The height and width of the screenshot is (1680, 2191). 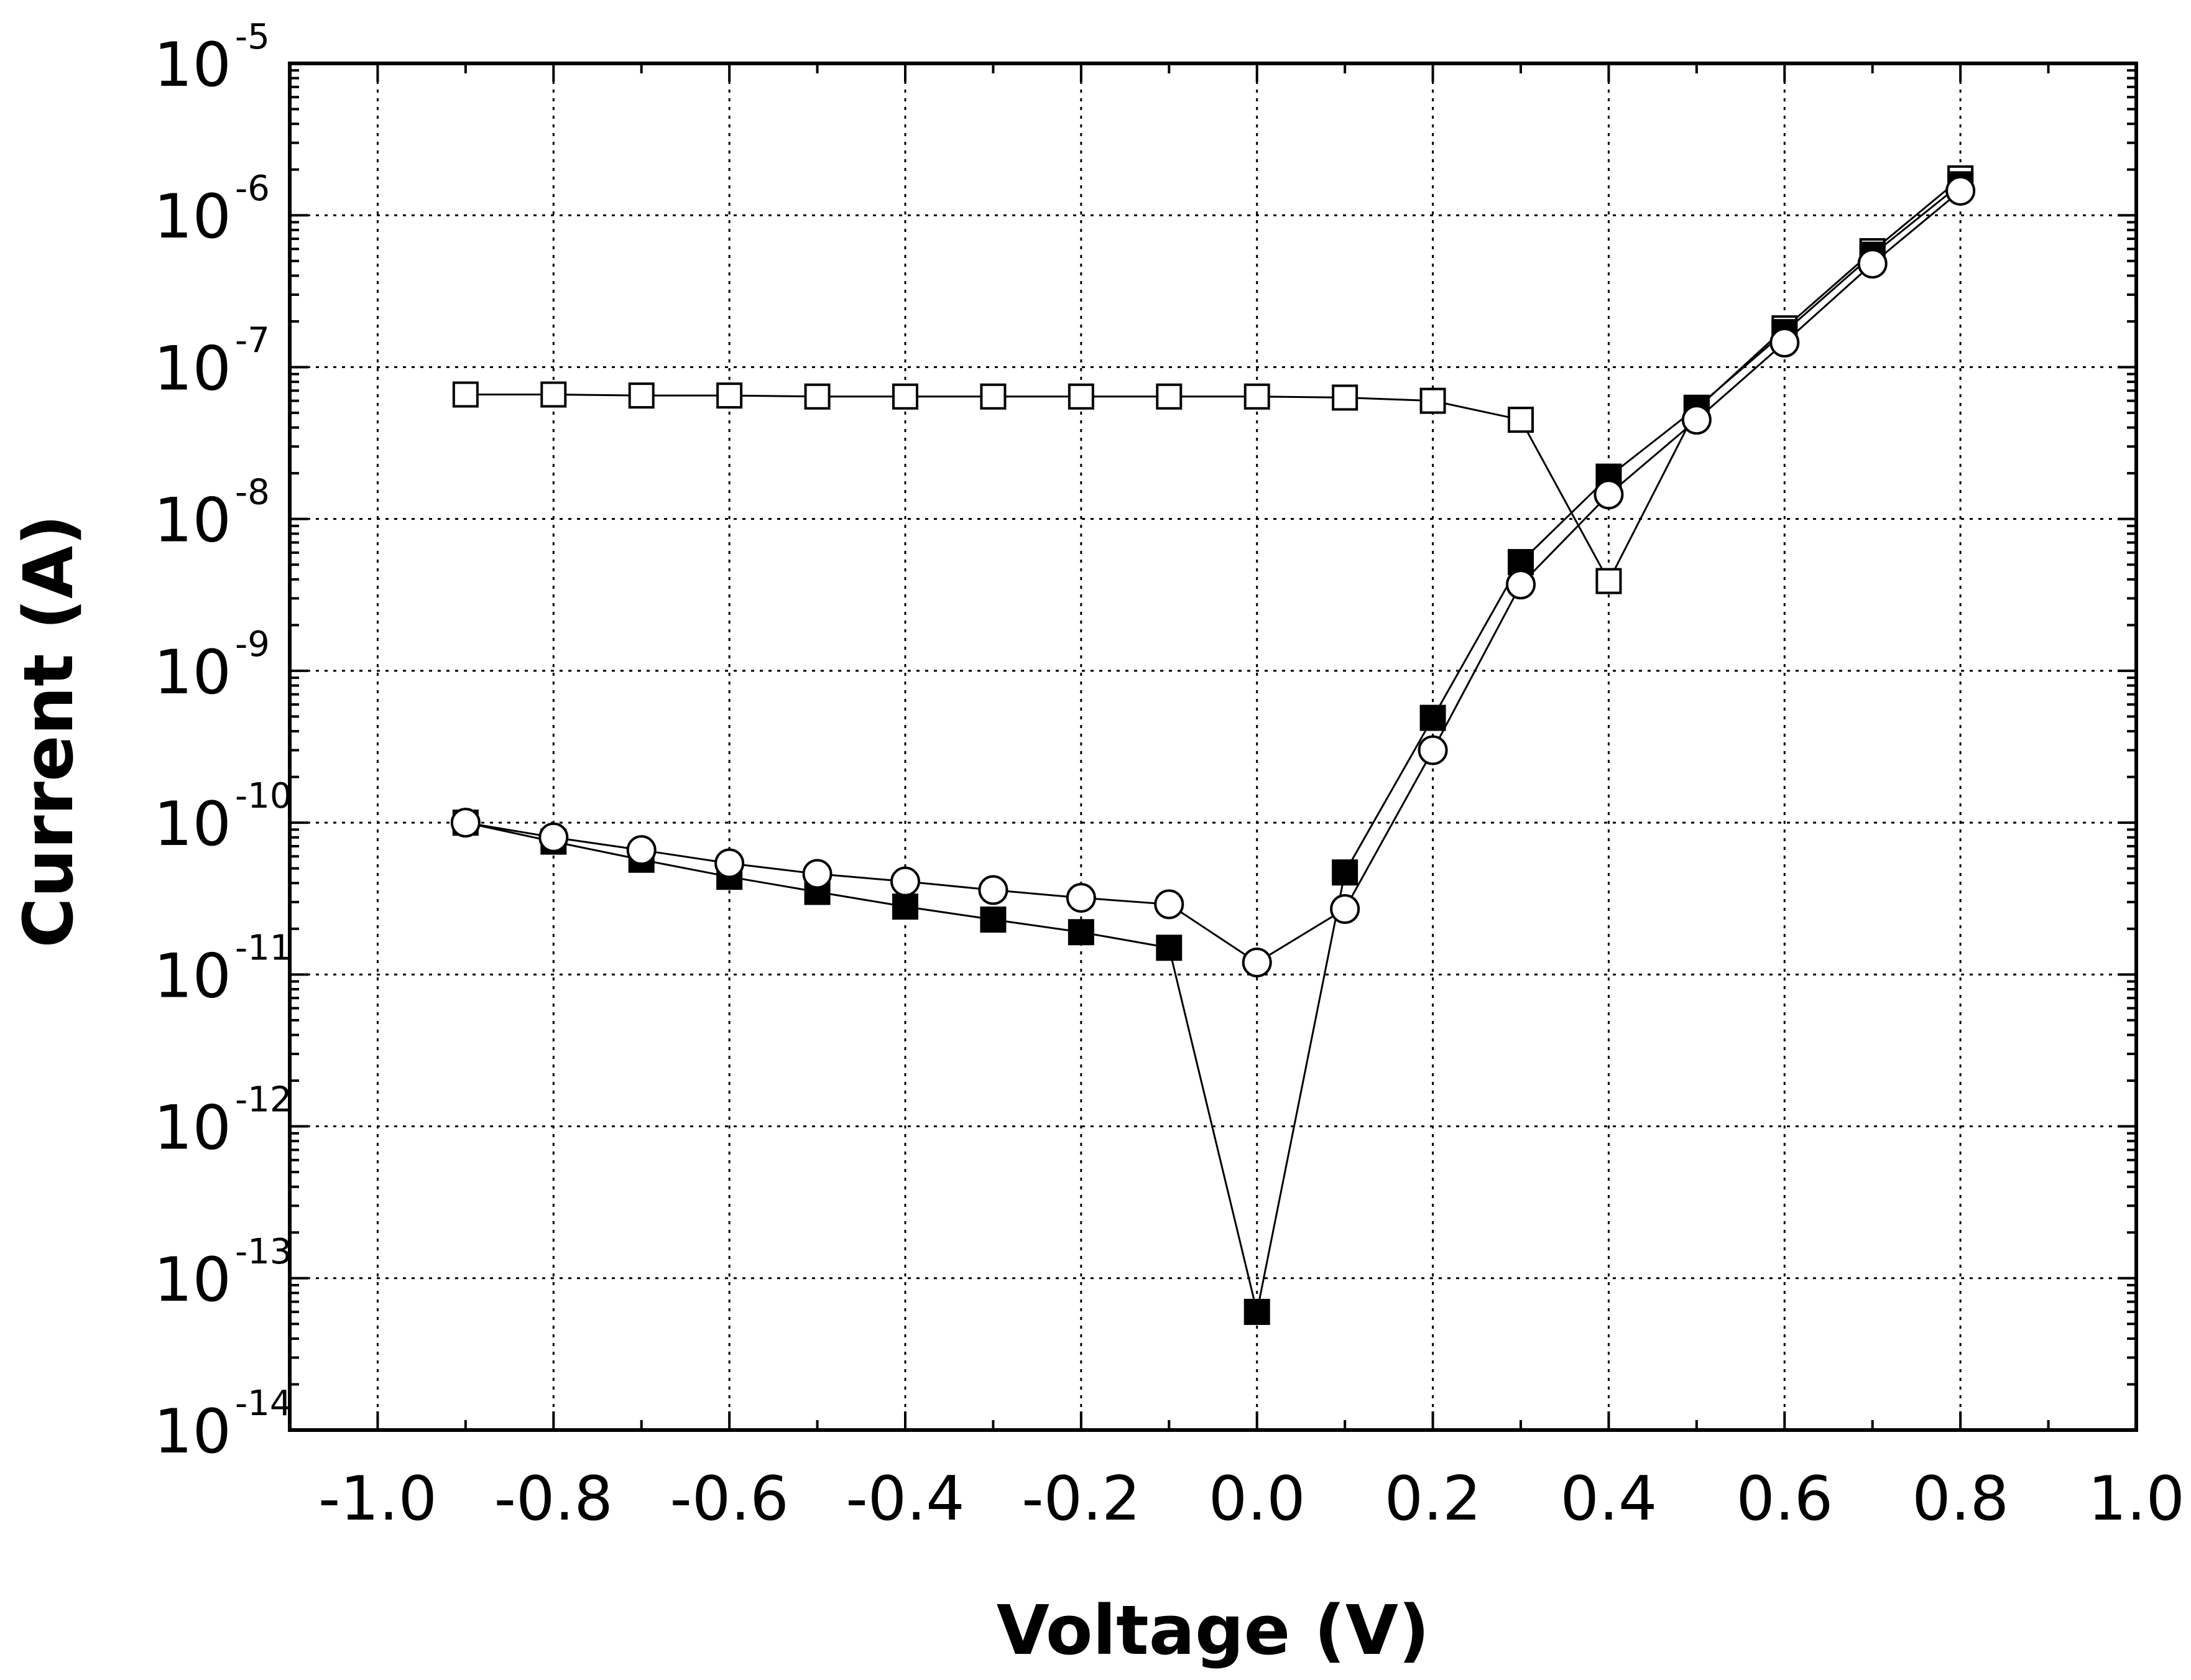 What do you see at coordinates (252, 37) in the screenshot?
I see `y-tick-exponent: -5` at bounding box center [252, 37].